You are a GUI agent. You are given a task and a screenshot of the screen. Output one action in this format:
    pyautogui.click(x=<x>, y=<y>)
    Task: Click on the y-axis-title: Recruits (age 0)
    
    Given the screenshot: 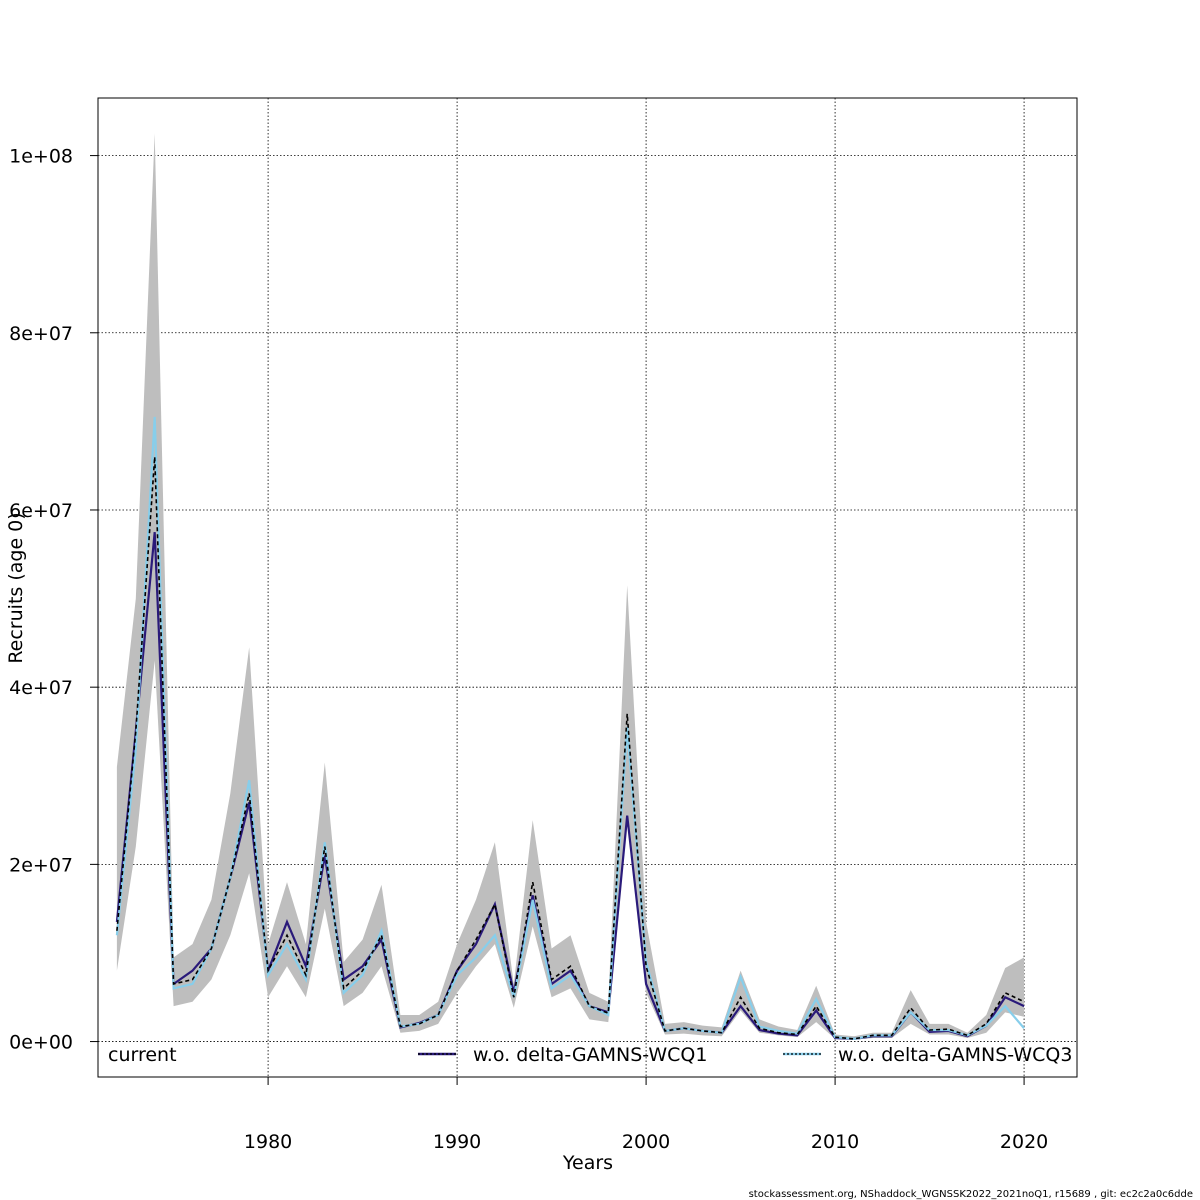 What is the action you would take?
    pyautogui.click(x=16, y=587)
    